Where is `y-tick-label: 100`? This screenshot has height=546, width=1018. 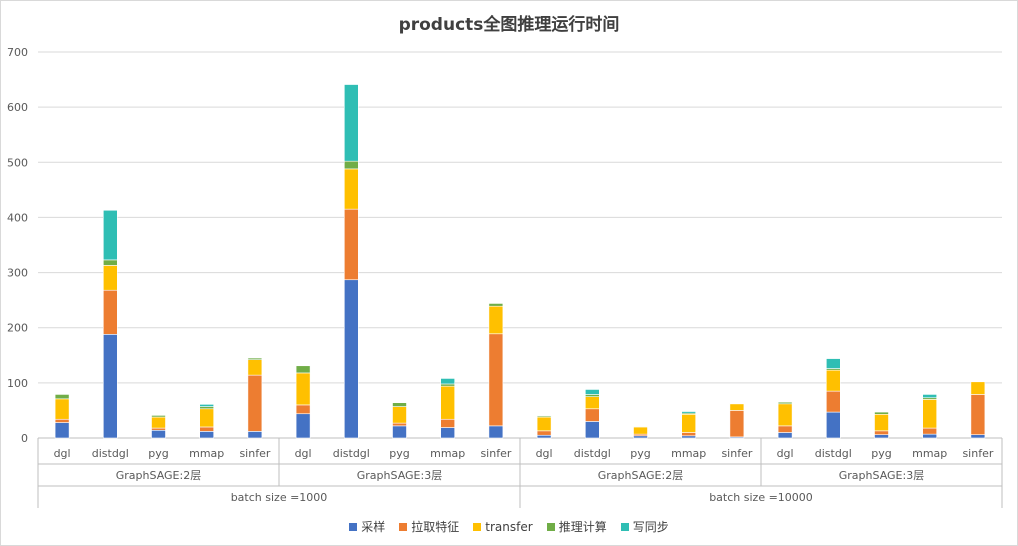 y-tick-label: 100 is located at coordinates (17, 383).